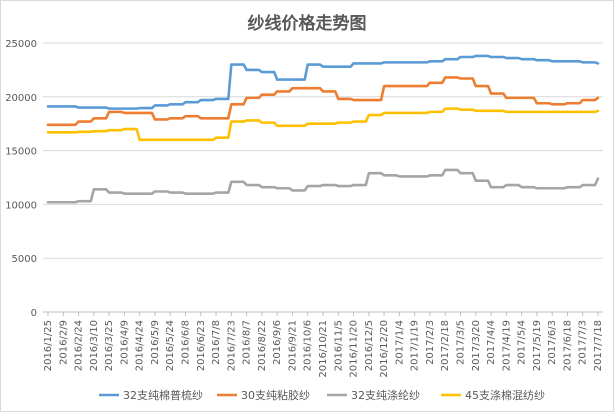 The width and height of the screenshot is (614, 415). Describe the element at coordinates (79, 345) in the screenshot. I see `x-tick-label: 2016/2/24` at that location.